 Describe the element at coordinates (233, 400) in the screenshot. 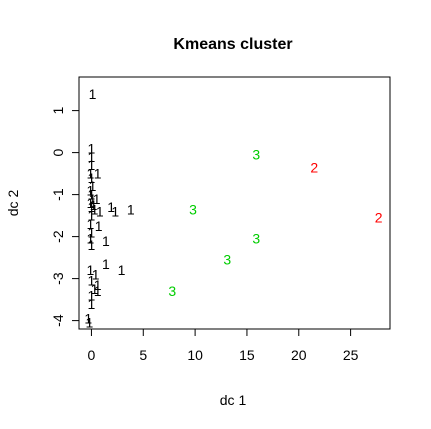

I see `x-axis-label: dc 1` at that location.